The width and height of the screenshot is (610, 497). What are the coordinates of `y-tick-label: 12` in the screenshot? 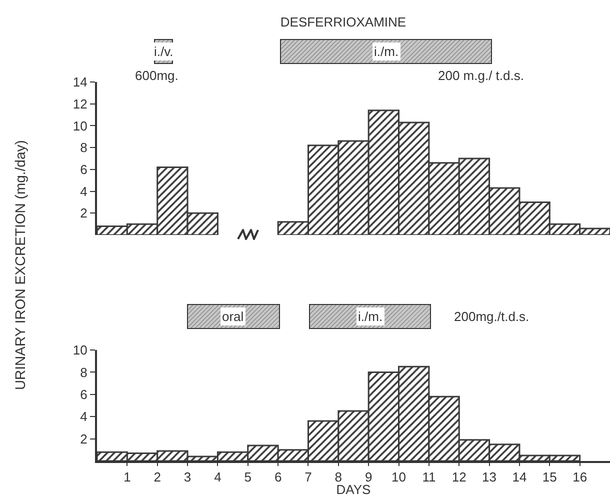 It's located at (80, 104).